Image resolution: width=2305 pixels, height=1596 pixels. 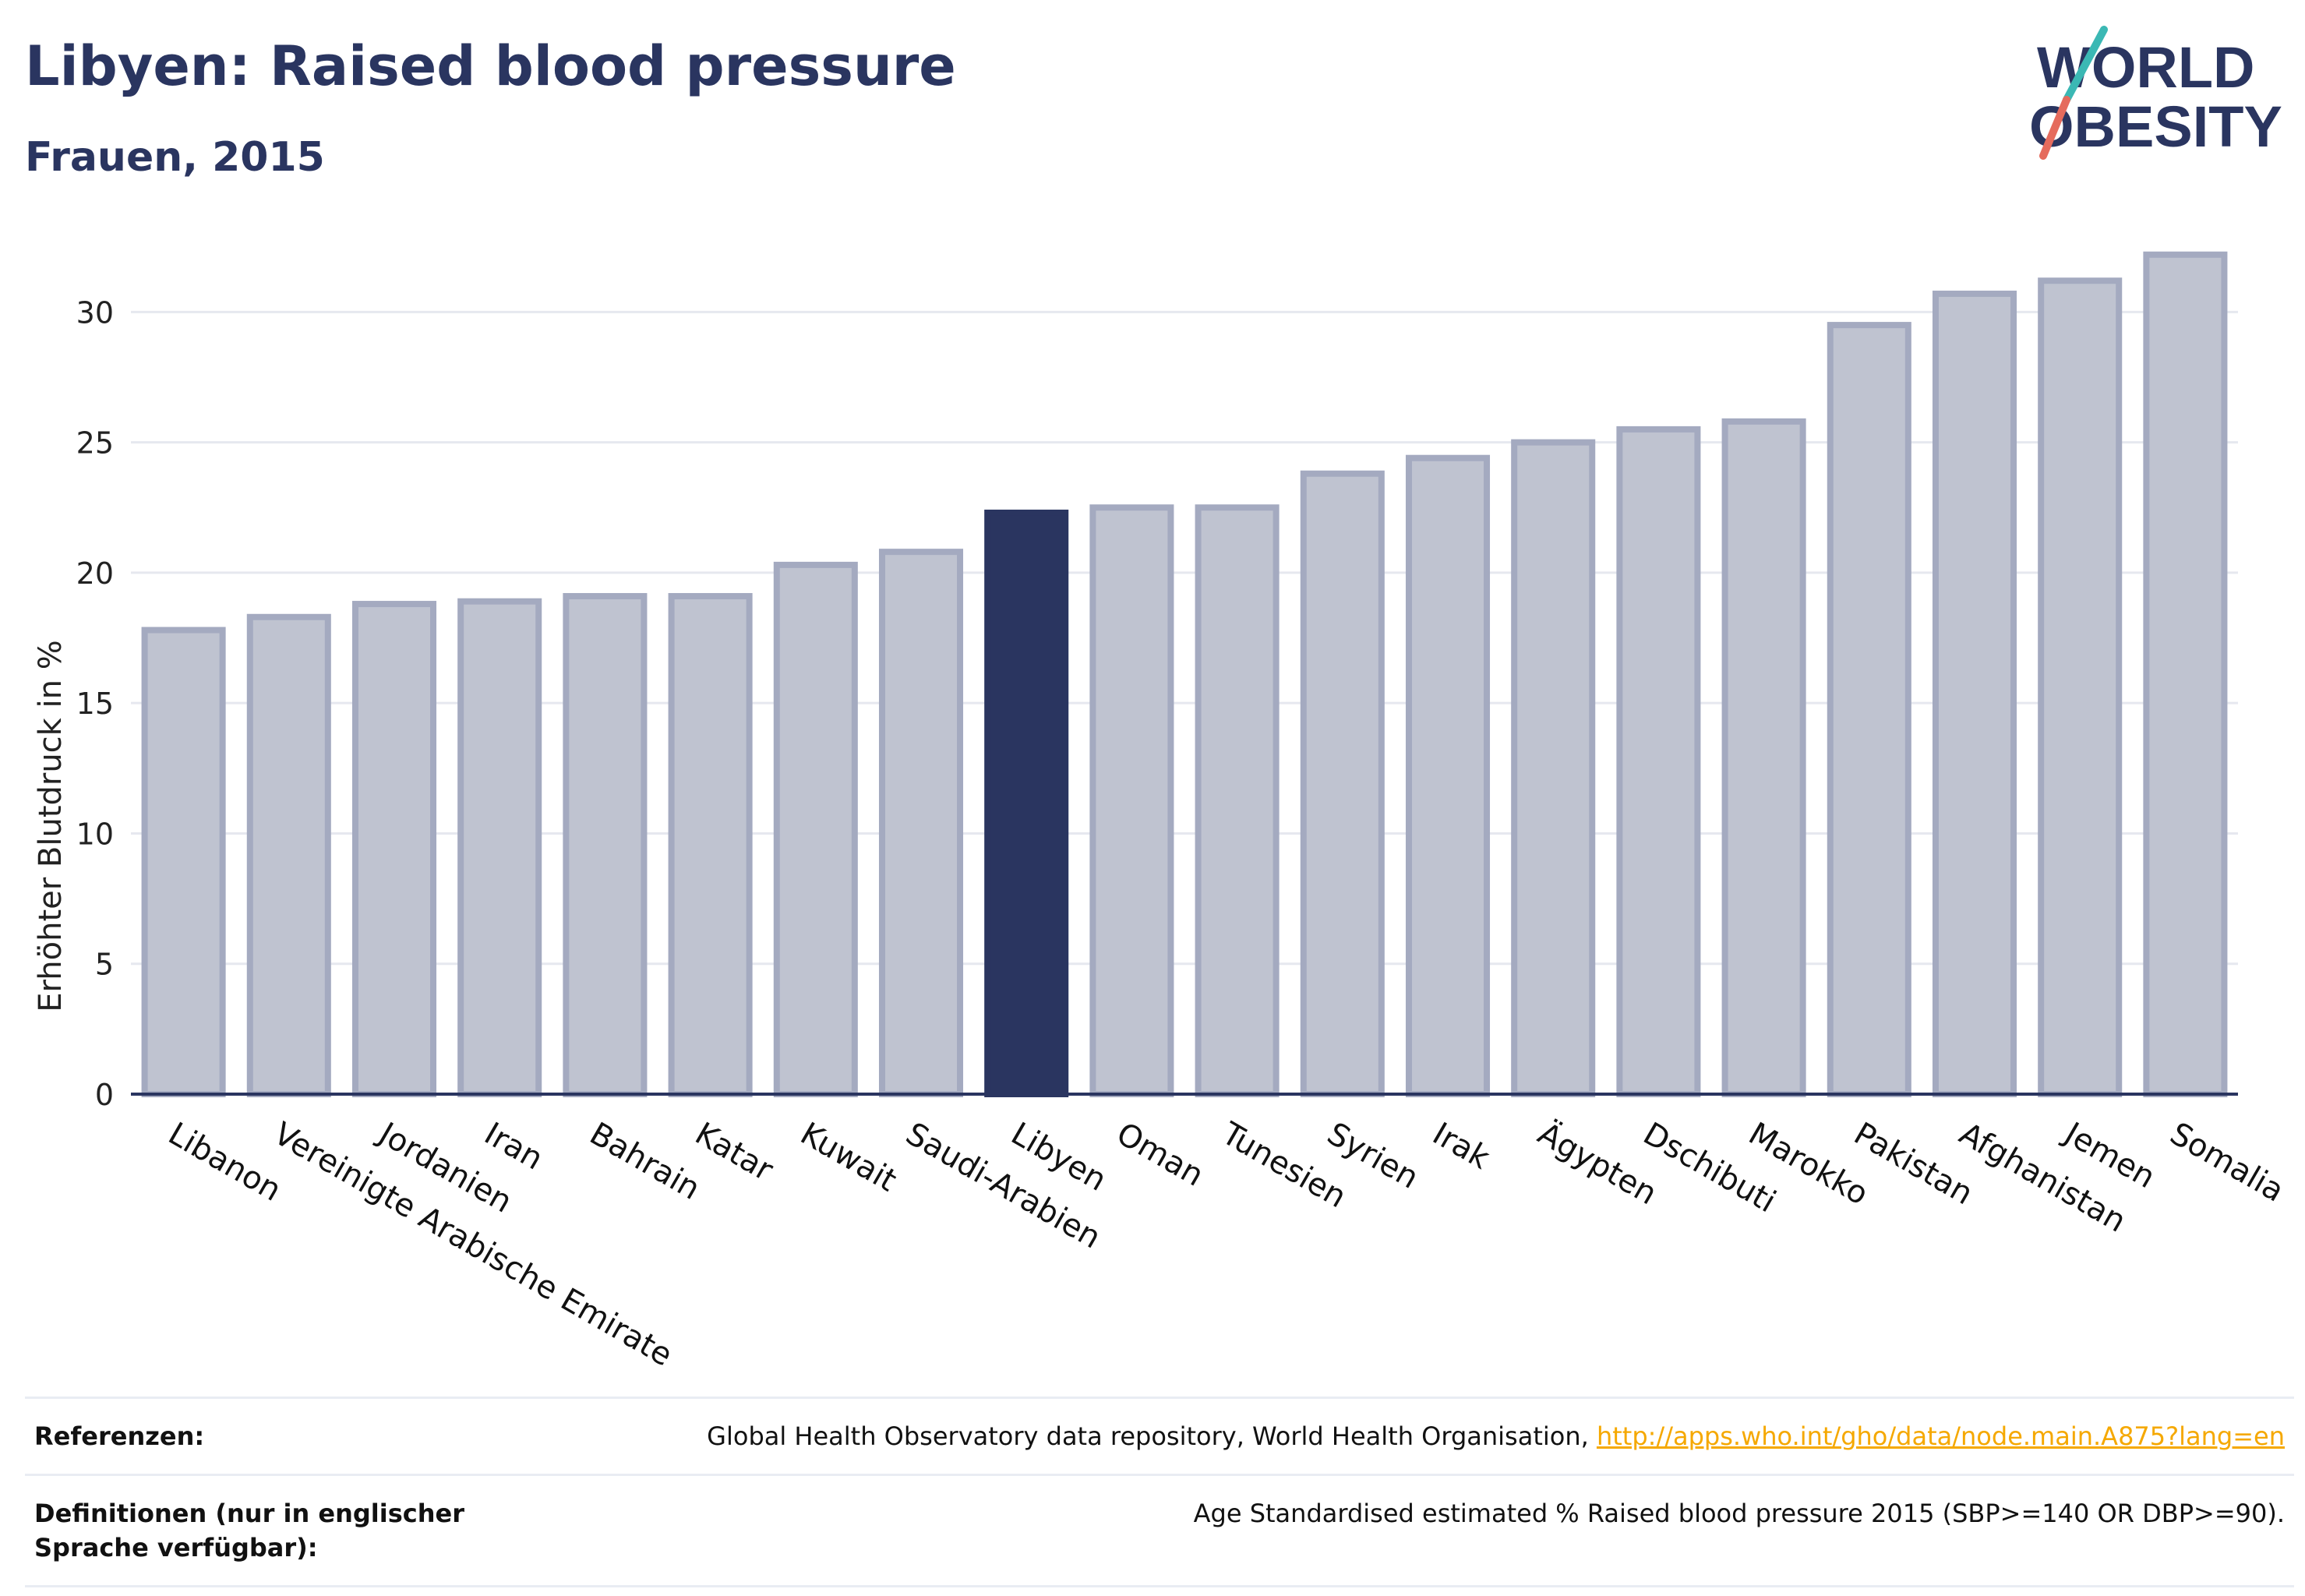 I want to click on bar-tunesien, so click(x=1237, y=800).